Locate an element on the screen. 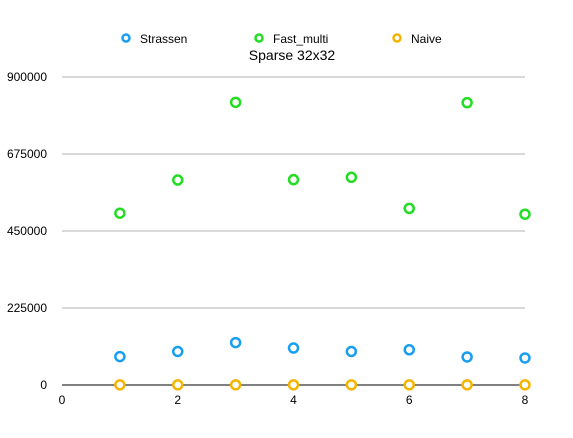 The width and height of the screenshot is (573, 438). legend-label: Strassen is located at coordinates (163, 39).